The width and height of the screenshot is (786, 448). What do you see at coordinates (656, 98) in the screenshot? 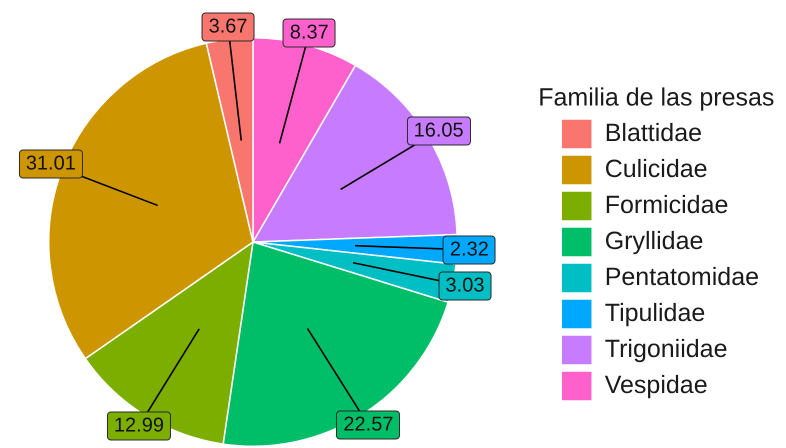
I see `legend-title: Familia de las presas` at bounding box center [656, 98].